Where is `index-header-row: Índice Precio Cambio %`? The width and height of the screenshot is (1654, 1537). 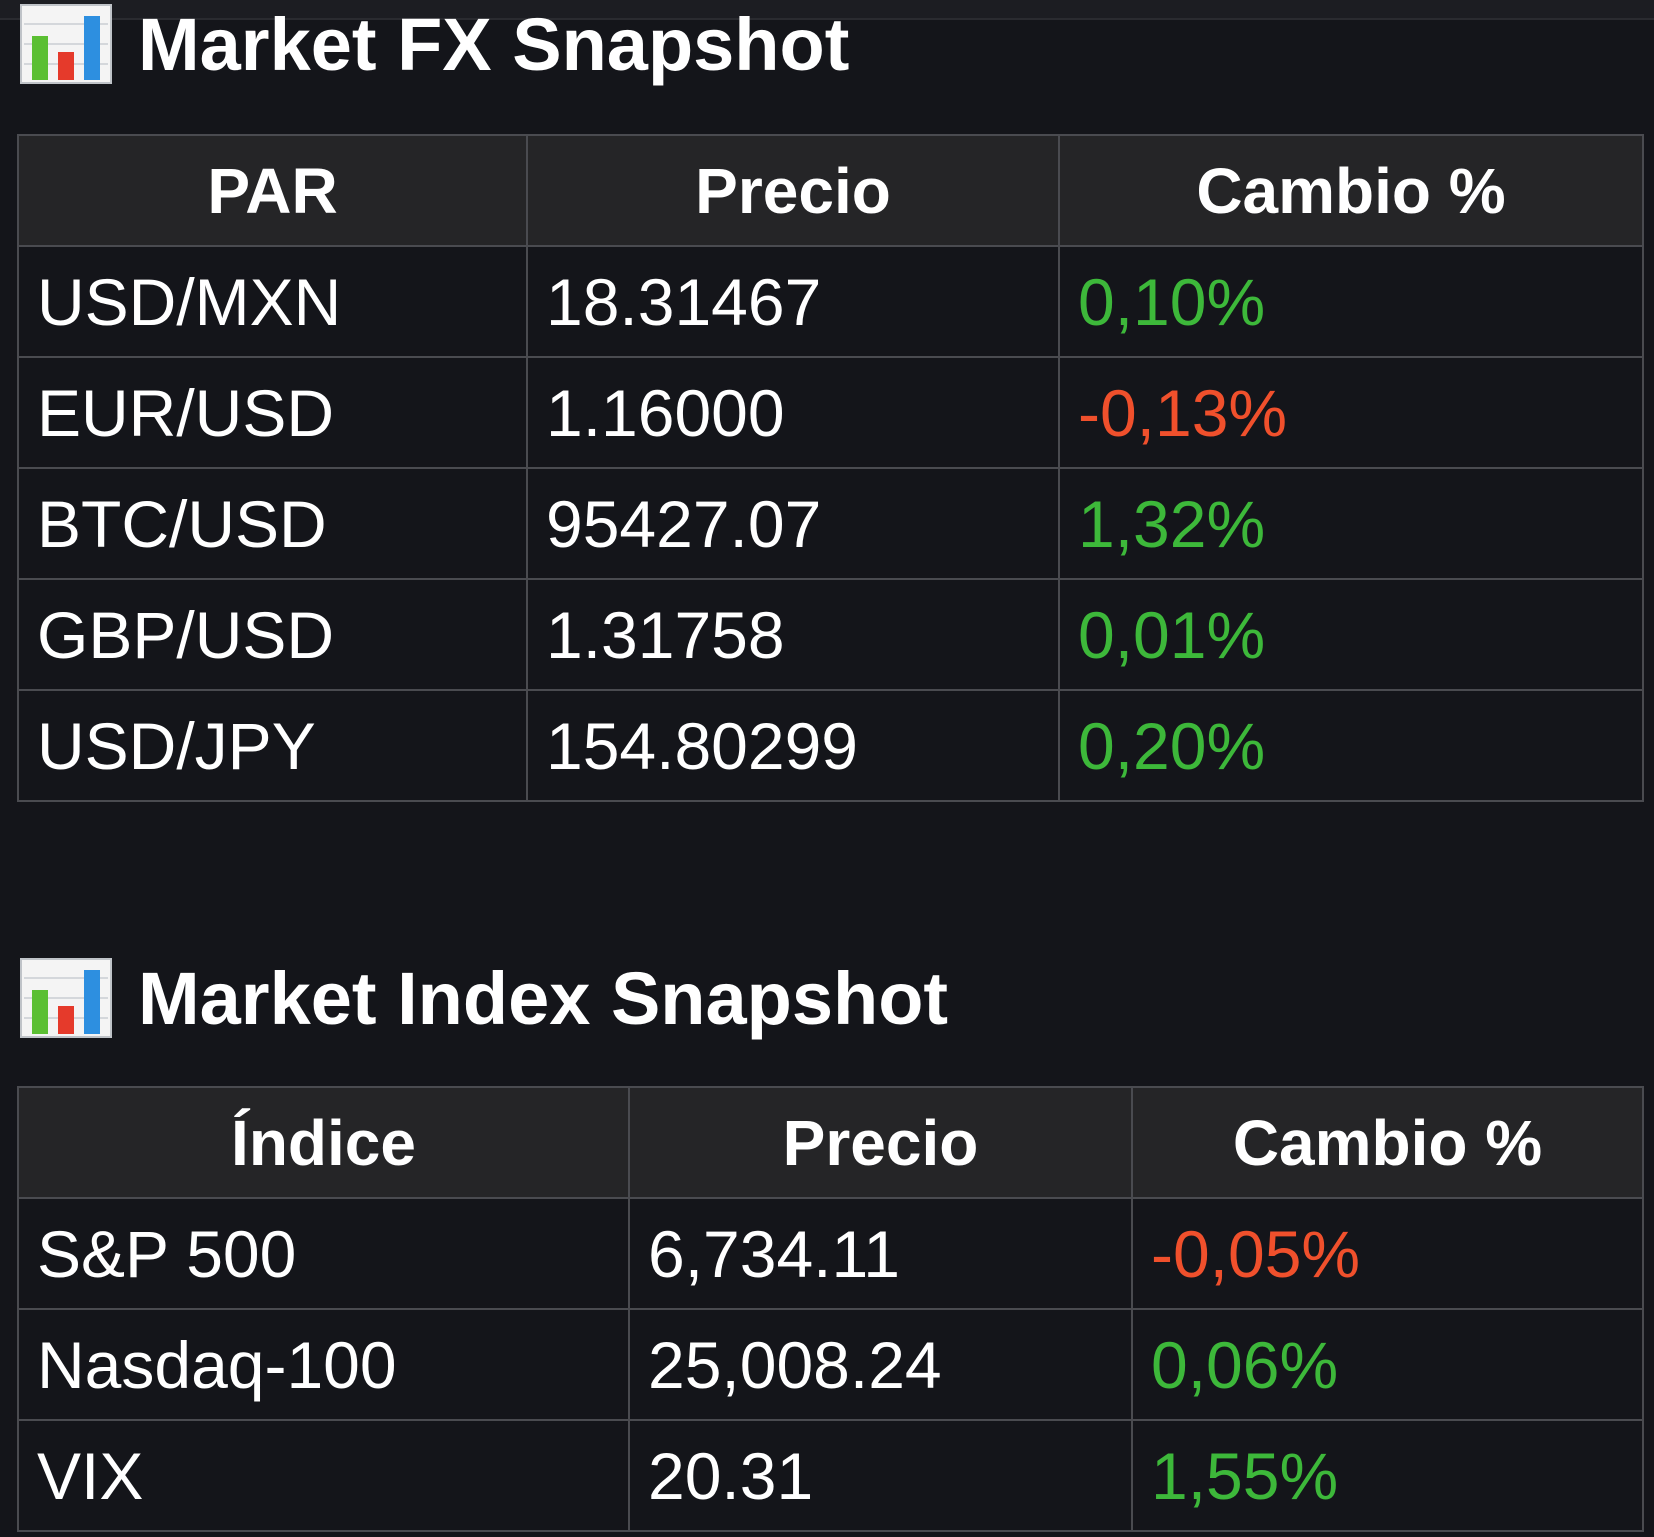 index-header-row: Índice Precio Cambio % is located at coordinates (830, 1142).